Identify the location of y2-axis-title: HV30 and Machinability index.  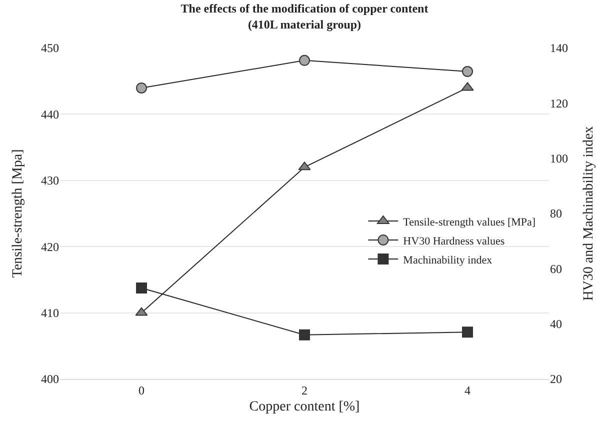
(588, 213).